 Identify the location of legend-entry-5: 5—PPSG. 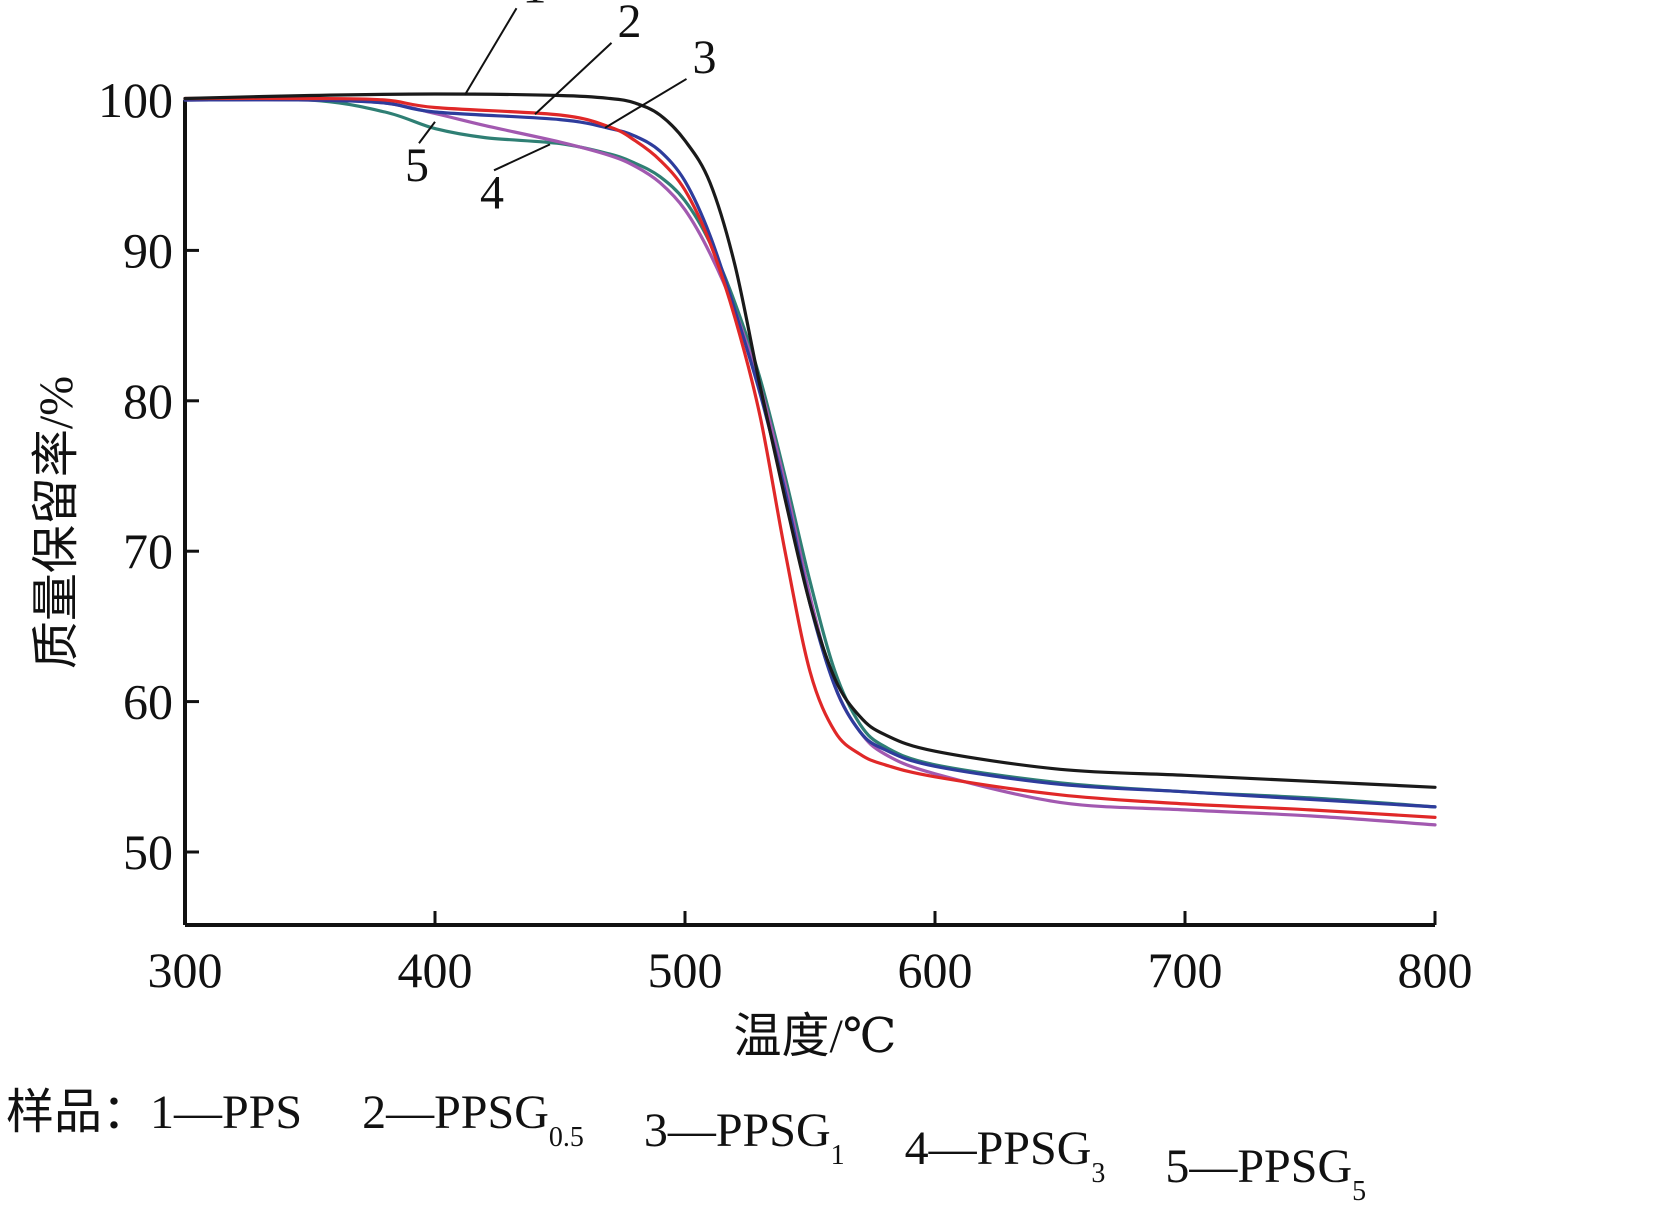
(1258, 1166).